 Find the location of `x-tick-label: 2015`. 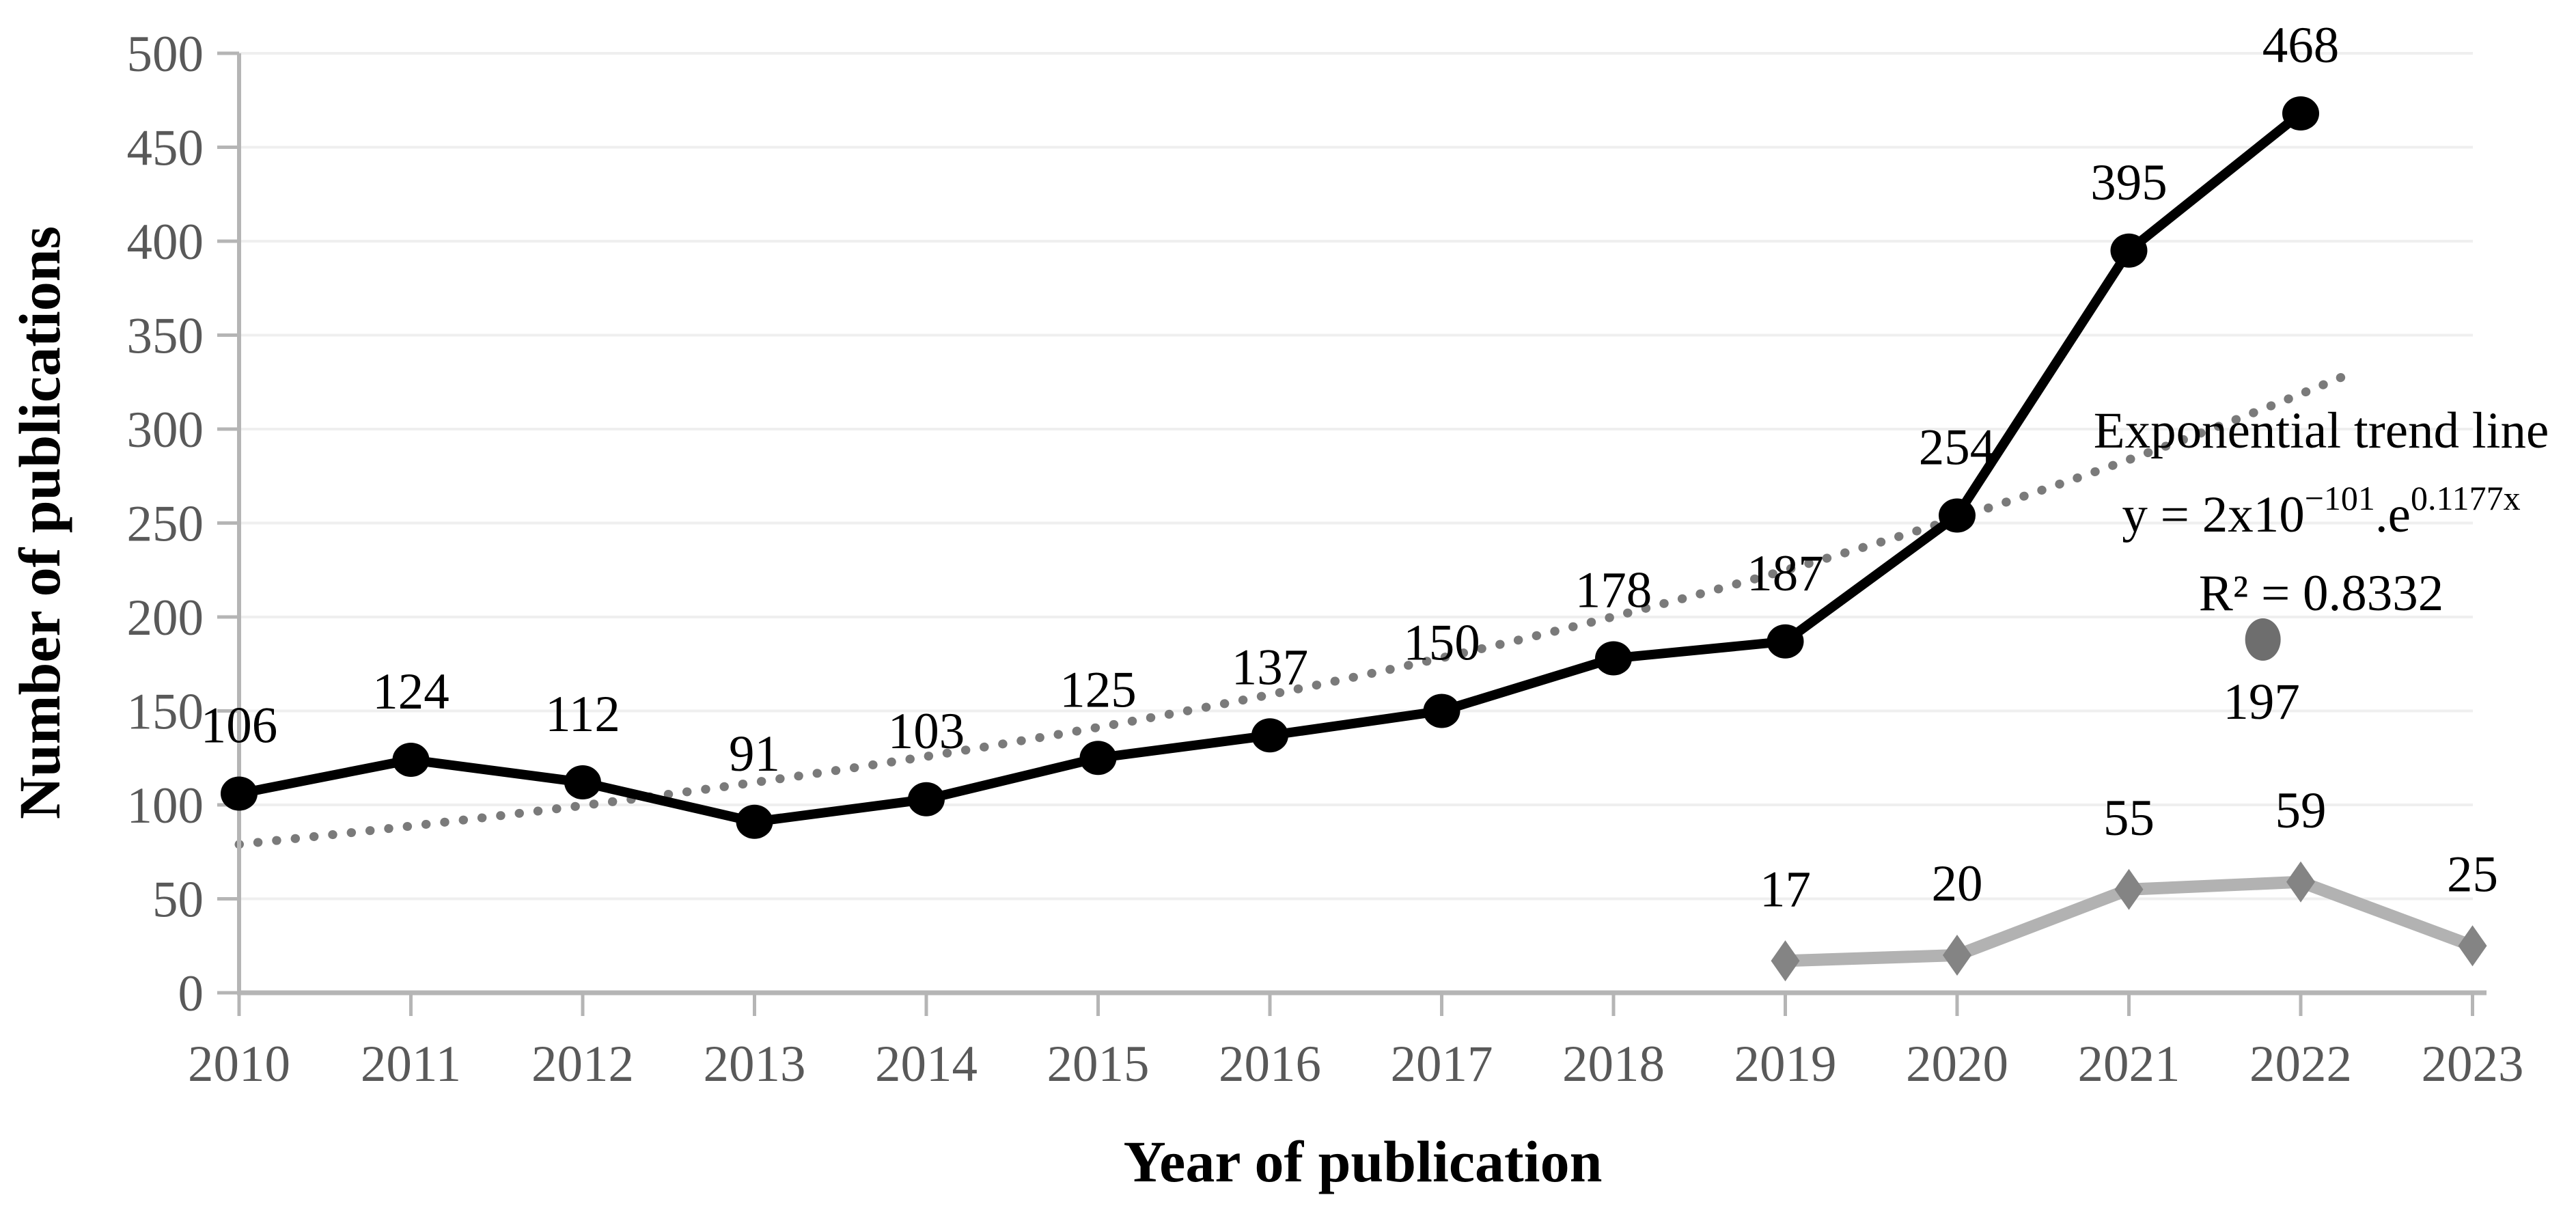

x-tick-label: 2015 is located at coordinates (1098, 1064).